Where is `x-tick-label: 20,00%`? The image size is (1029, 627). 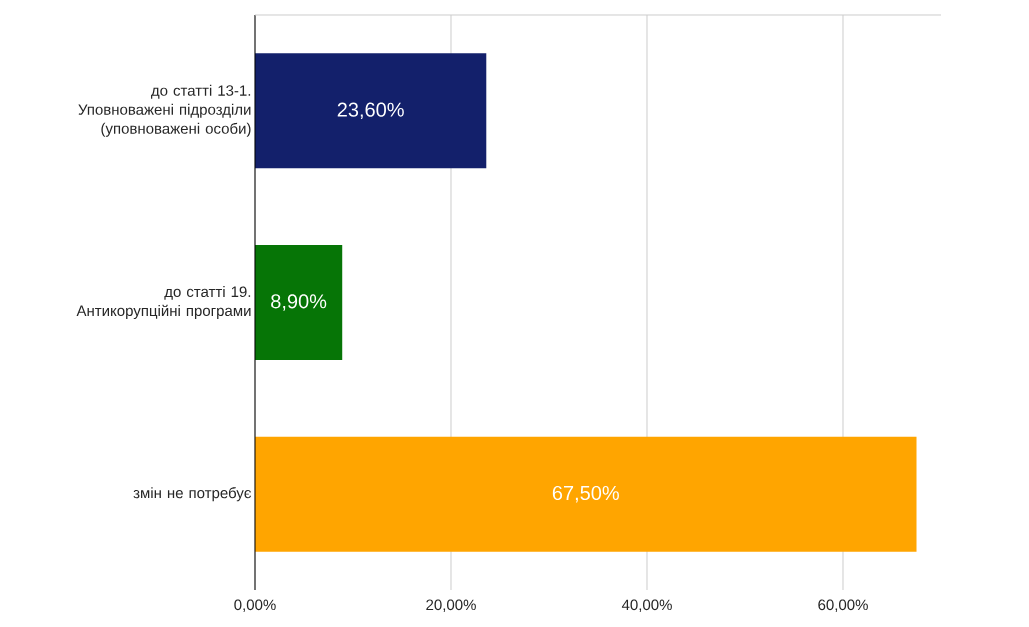
x-tick-label: 20,00% is located at coordinates (451, 605).